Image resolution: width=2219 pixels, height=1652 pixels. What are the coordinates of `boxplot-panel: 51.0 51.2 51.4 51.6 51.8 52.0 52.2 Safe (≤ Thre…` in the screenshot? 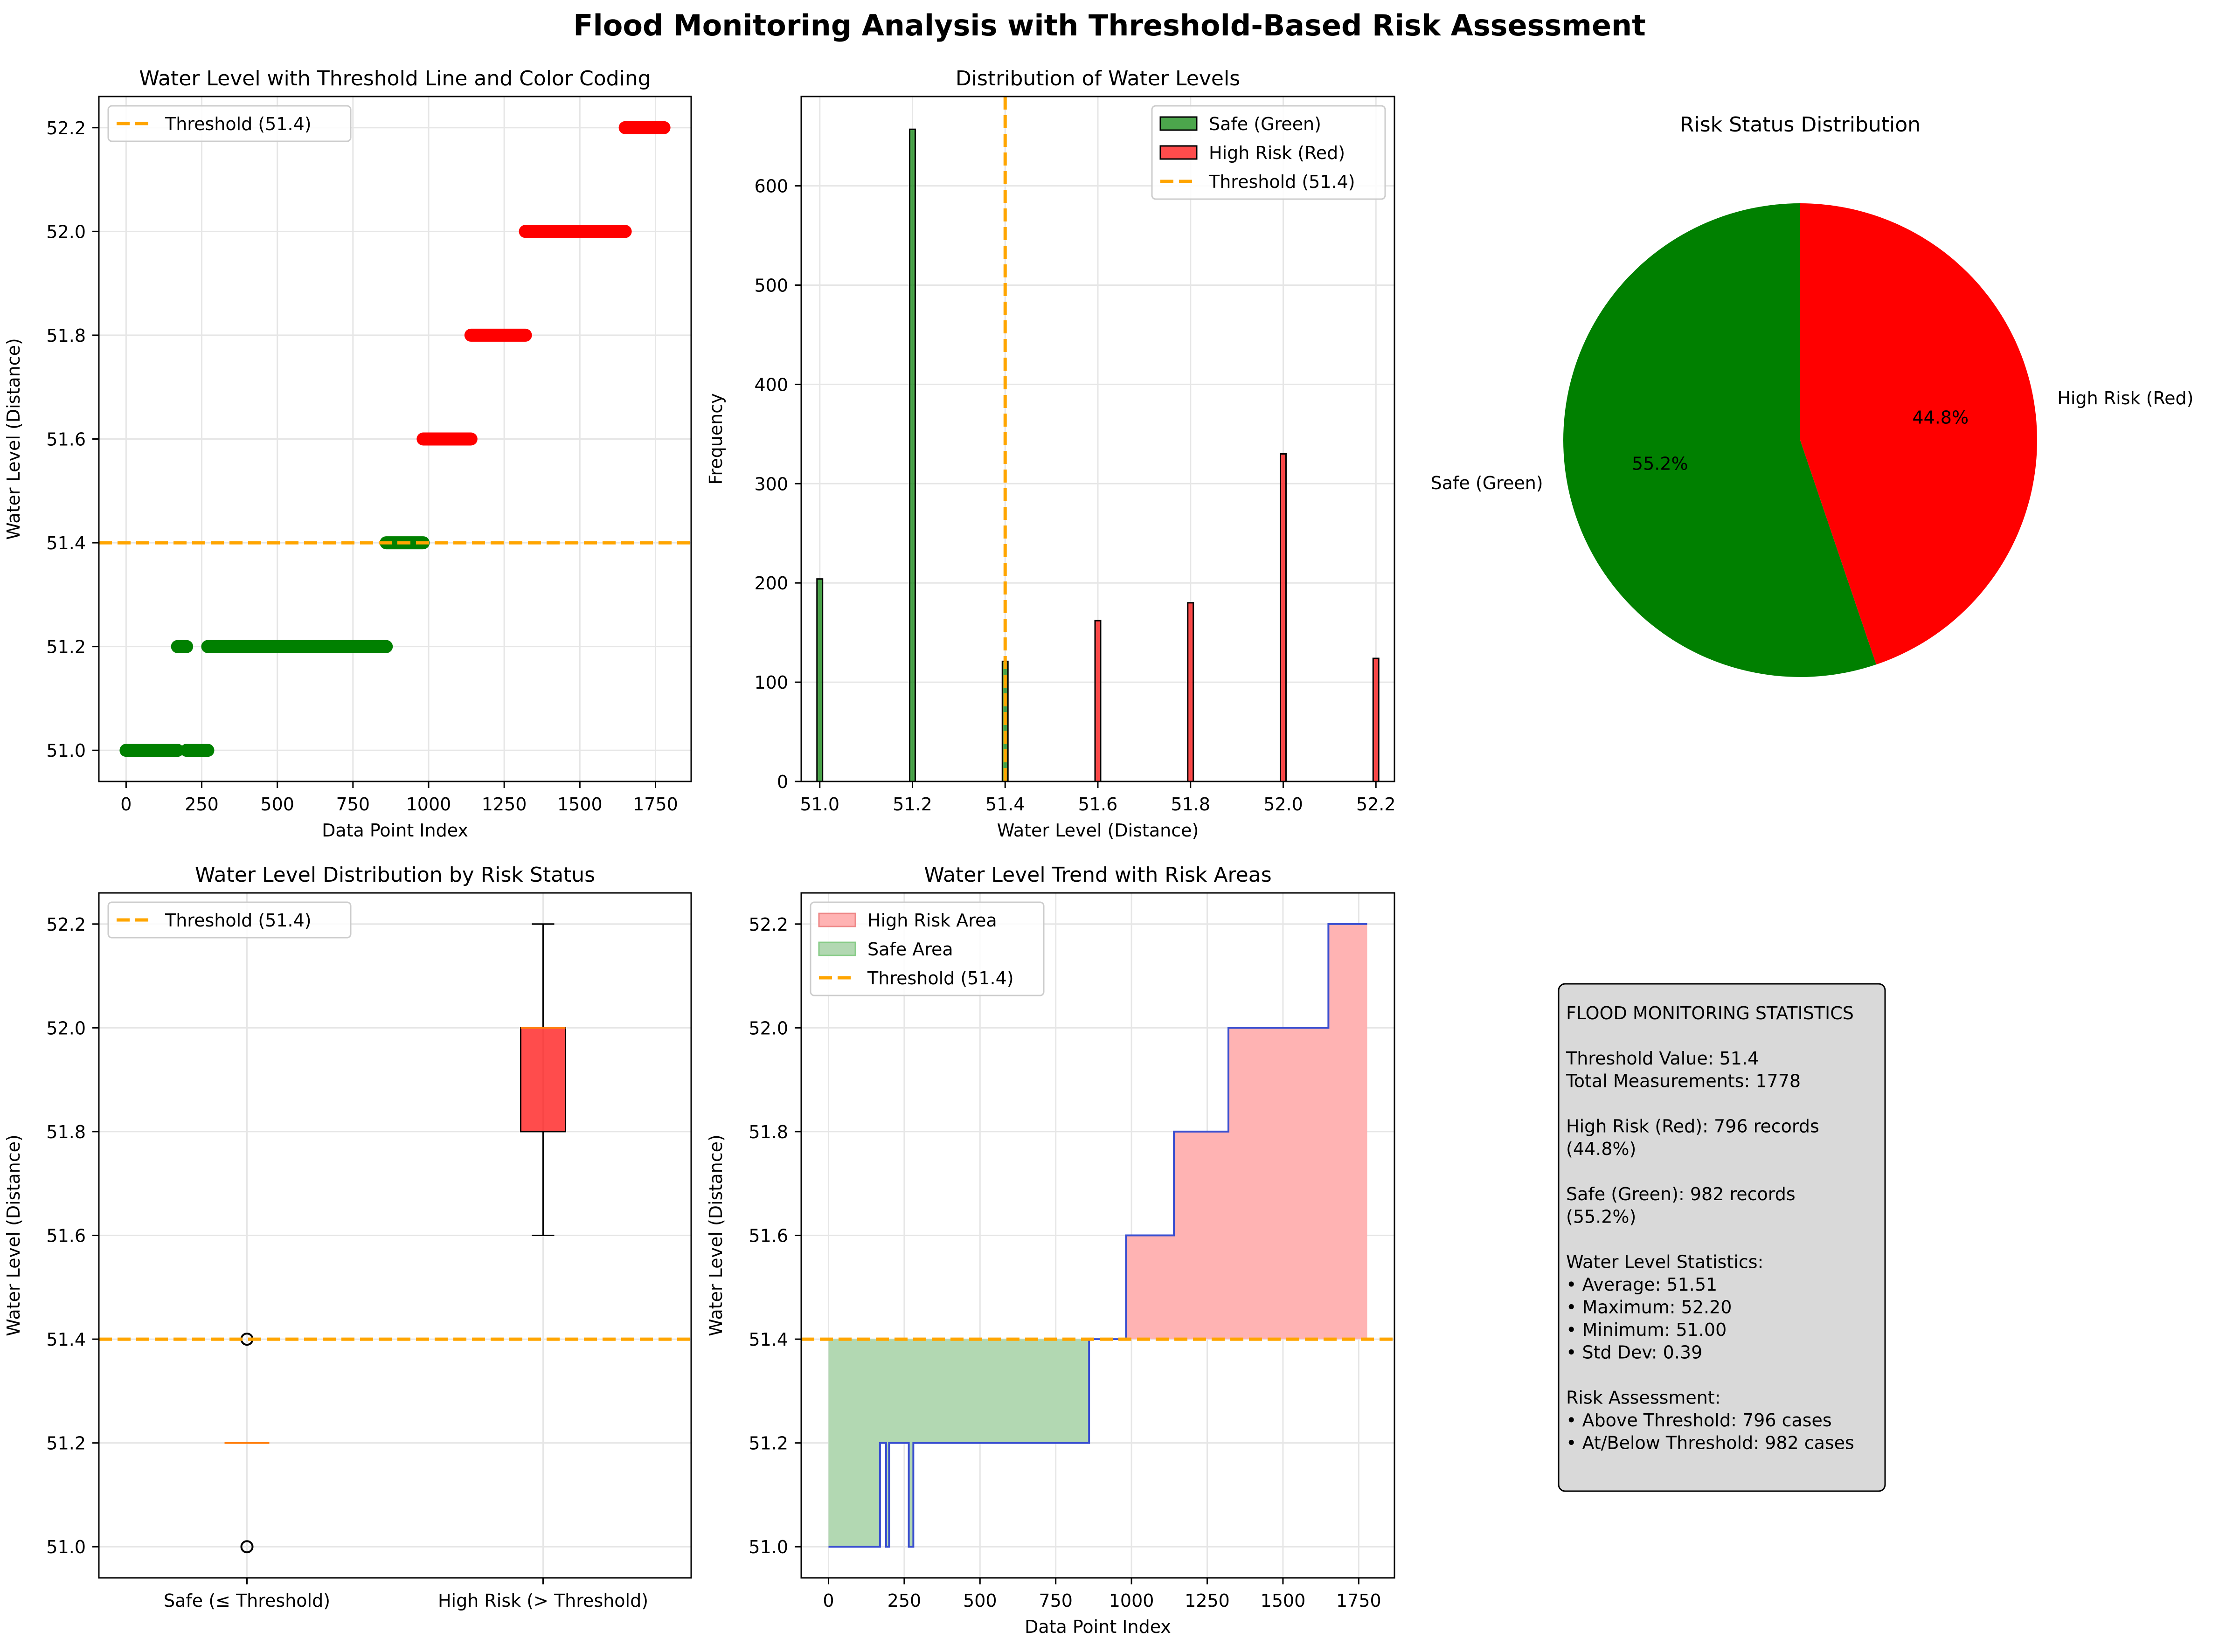 It's located at (347, 1237).